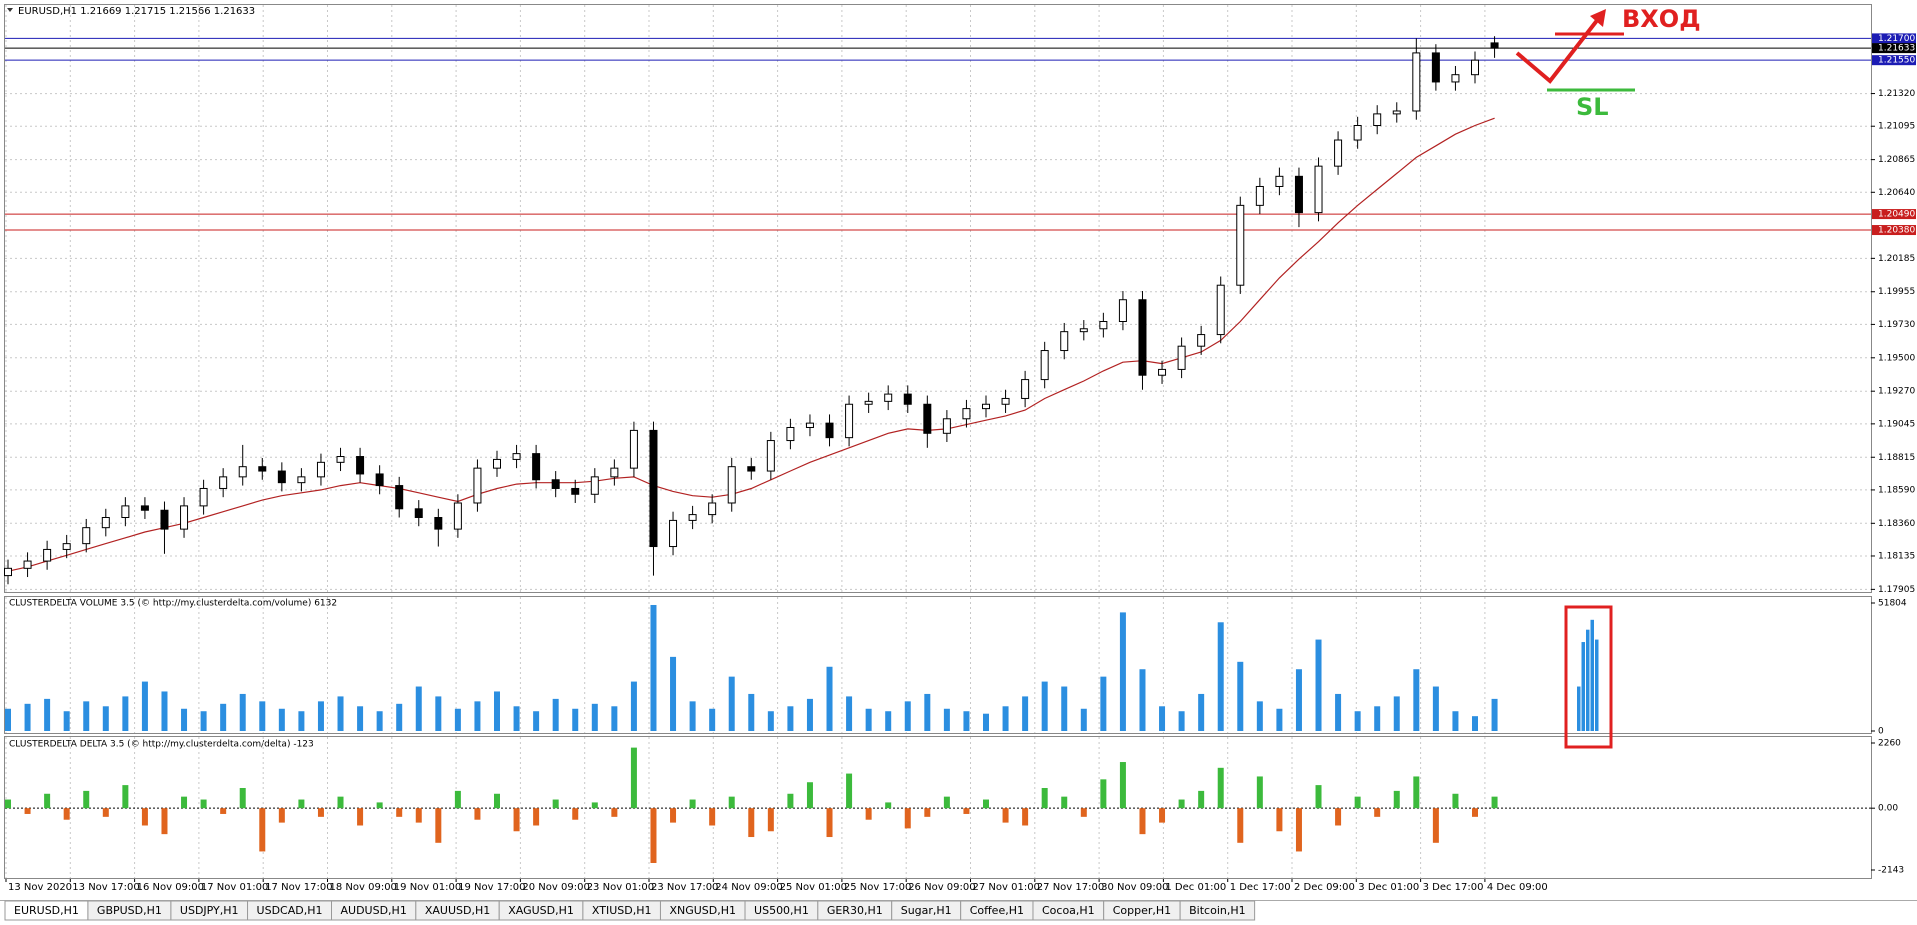 Image resolution: width=1917 pixels, height=925 pixels. What do you see at coordinates (1134, 887) in the screenshot?
I see `time-label: 30 Nov 09:00` at bounding box center [1134, 887].